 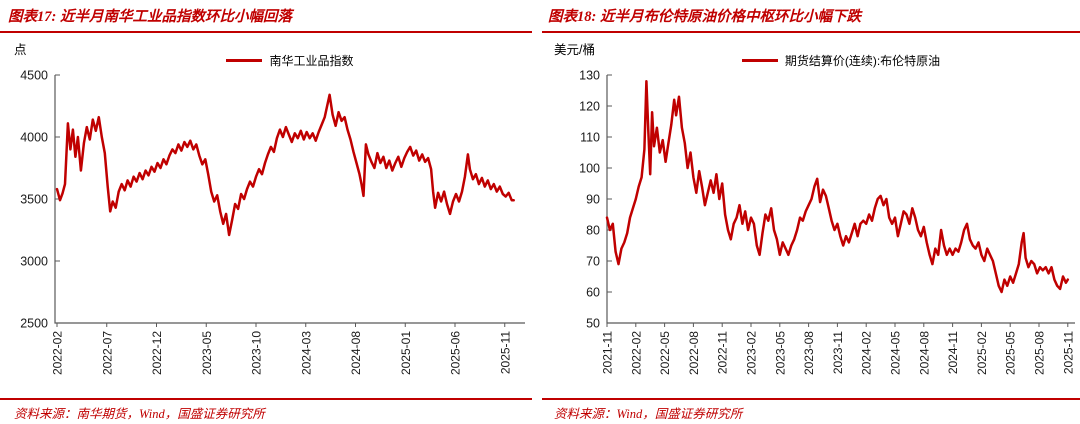 I want to click on y-axis-tick-label: 3000, so click(x=34, y=262).